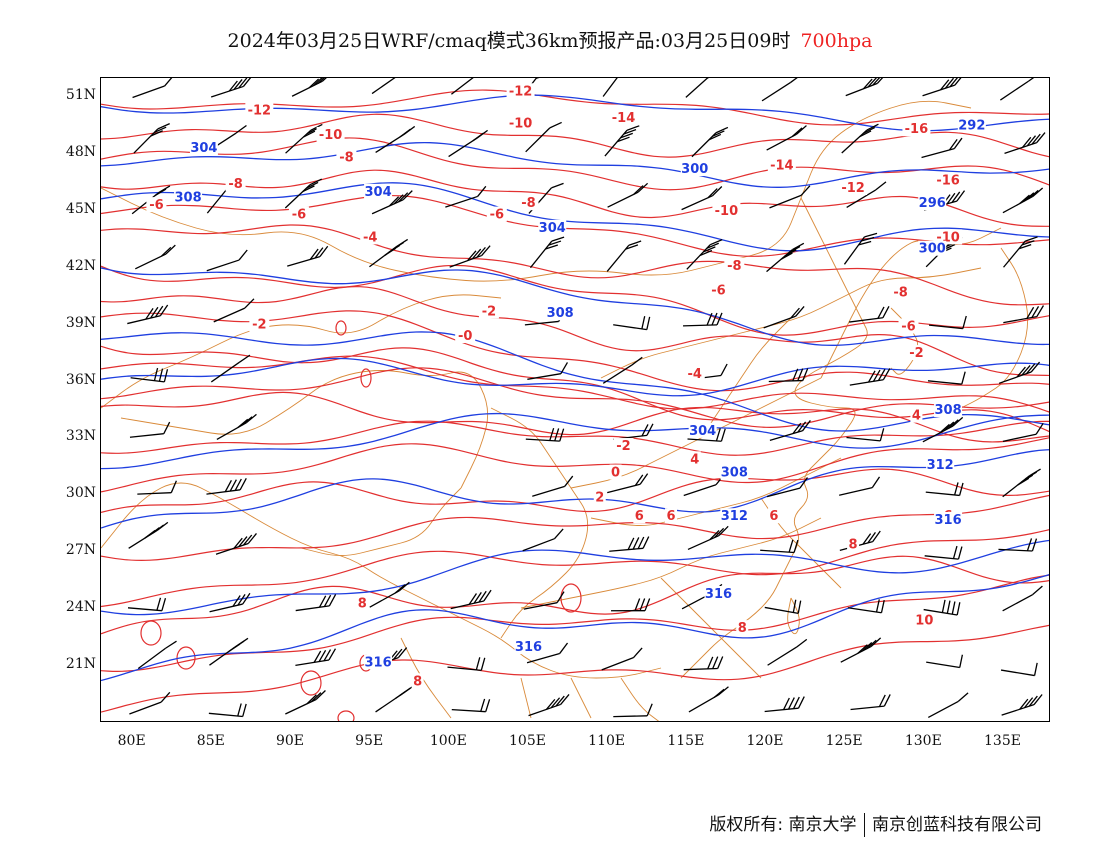 Image resolution: width=1100 pixels, height=850 pixels. What do you see at coordinates (369, 741) in the screenshot?
I see `longitude-tick-label: 95E` at bounding box center [369, 741].